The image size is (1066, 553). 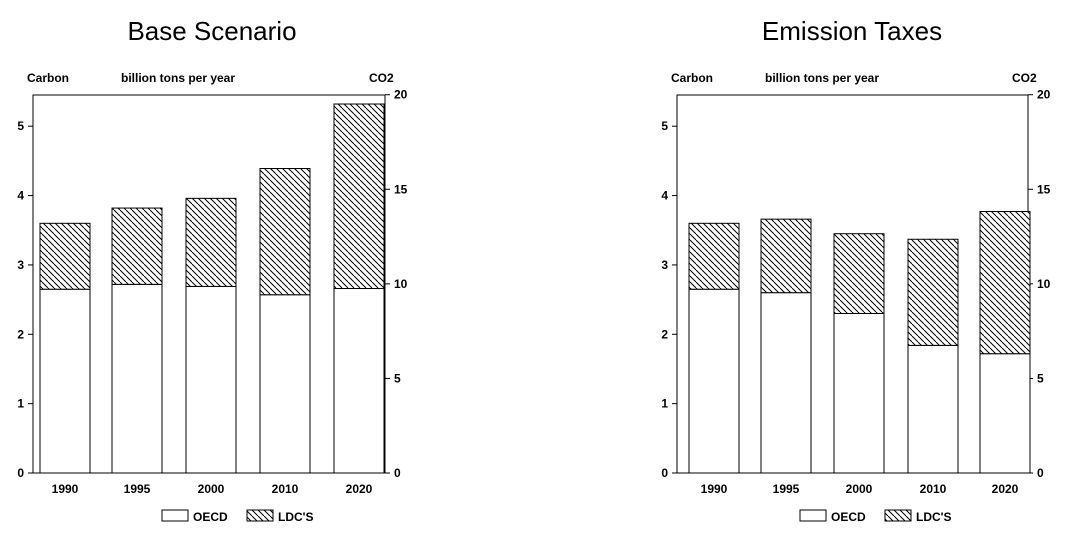 What do you see at coordinates (786, 489) in the screenshot?
I see `chart-2-x-tick-label: 1995` at bounding box center [786, 489].